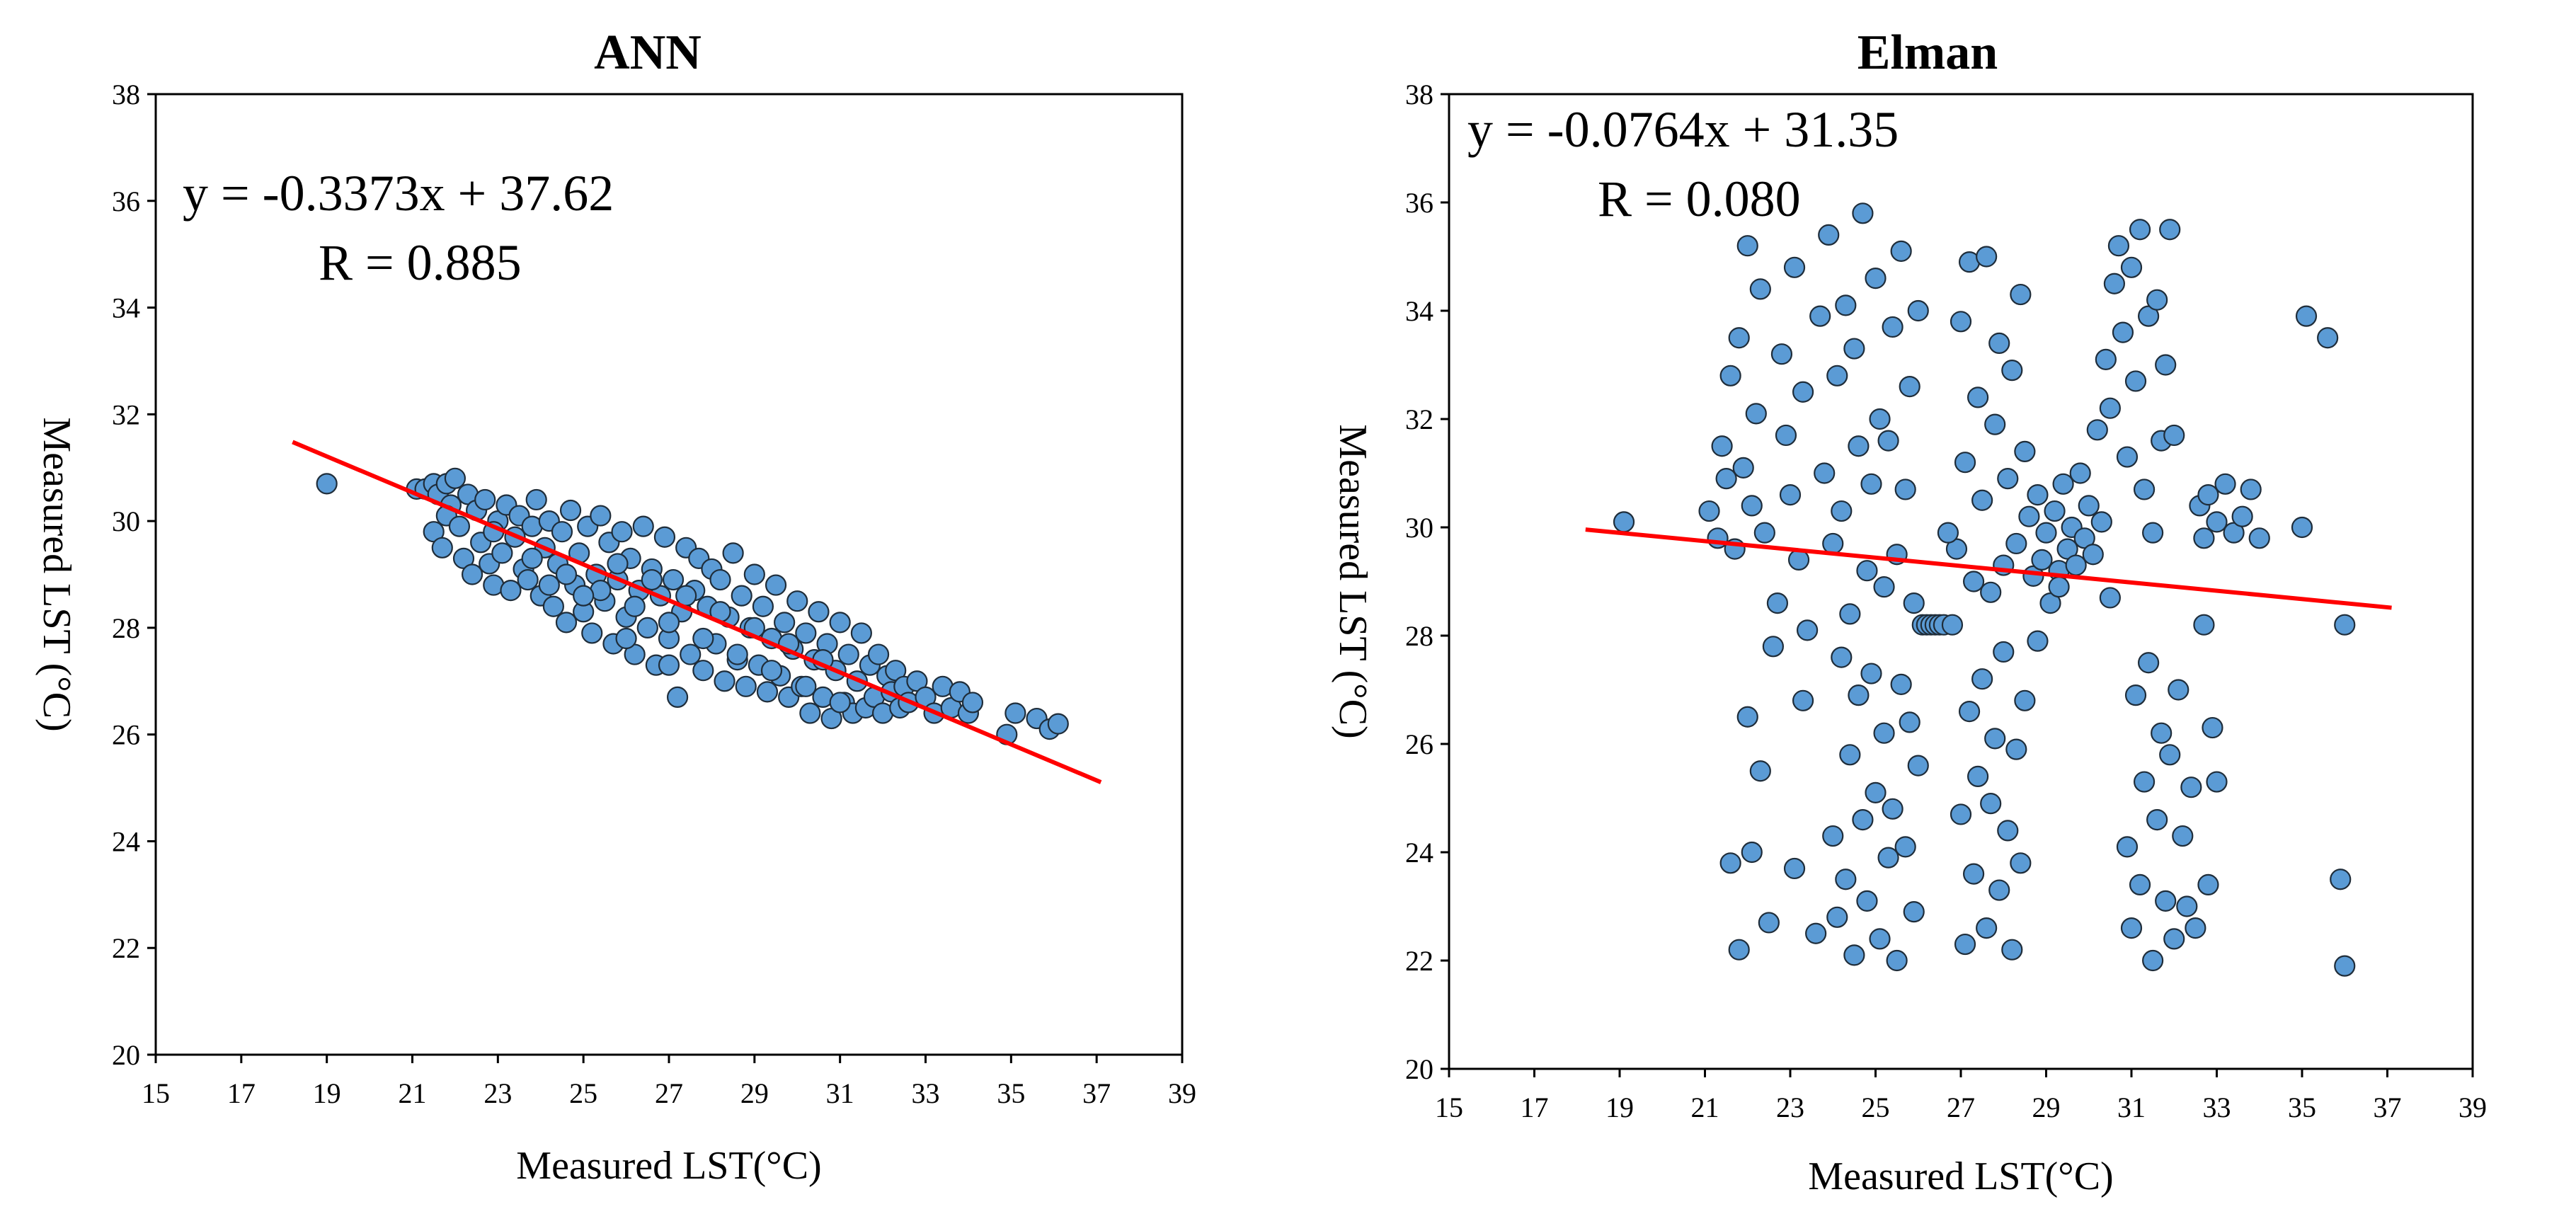 This screenshot has width=2576, height=1209. I want to click on elman-x-tick-label: 33, so click(2217, 1107).